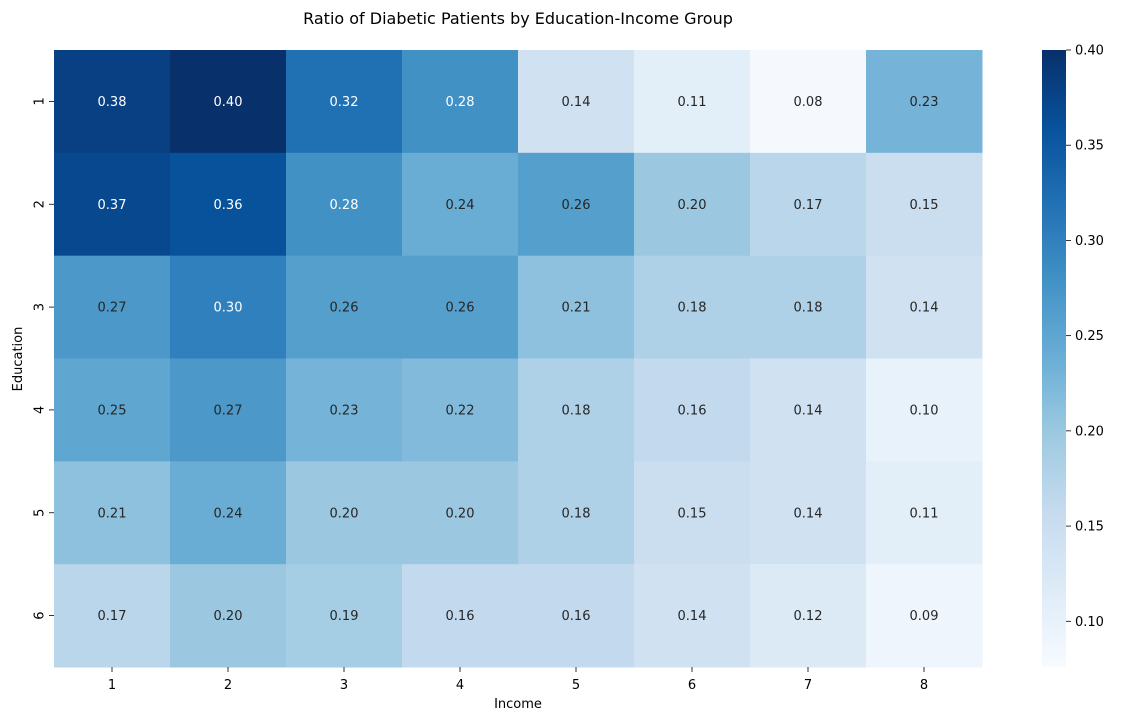 The image size is (1122, 721). What do you see at coordinates (228, 205) in the screenshot?
I see `cell-value-label: 0.36` at bounding box center [228, 205].